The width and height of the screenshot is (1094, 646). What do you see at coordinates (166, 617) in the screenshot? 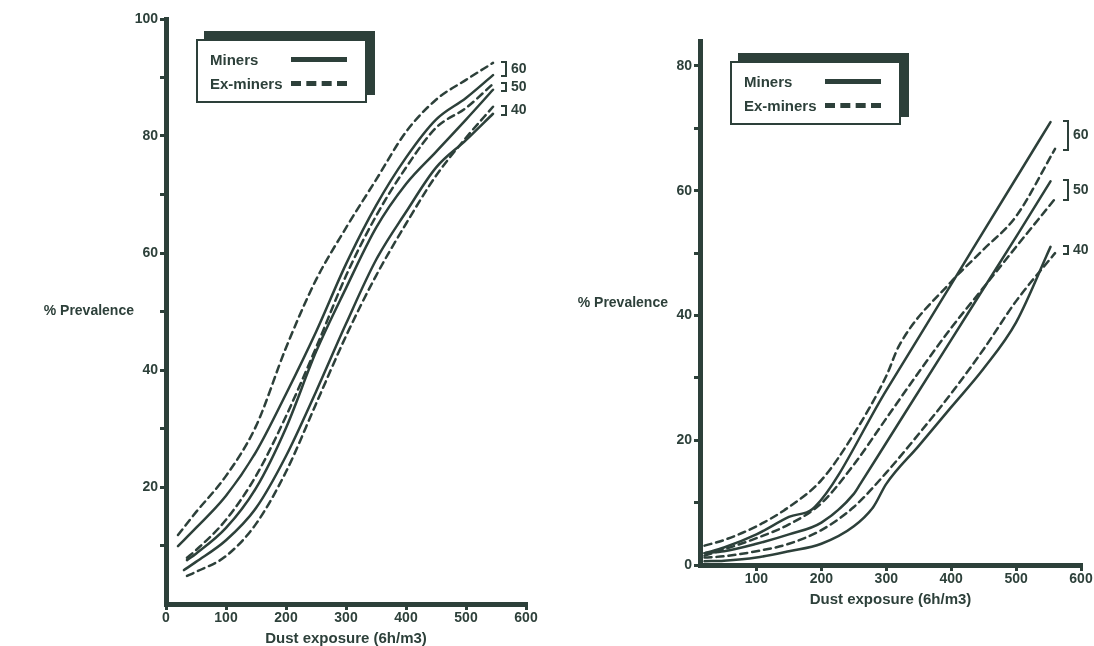
I see `x-tick-label: 0` at bounding box center [166, 617].